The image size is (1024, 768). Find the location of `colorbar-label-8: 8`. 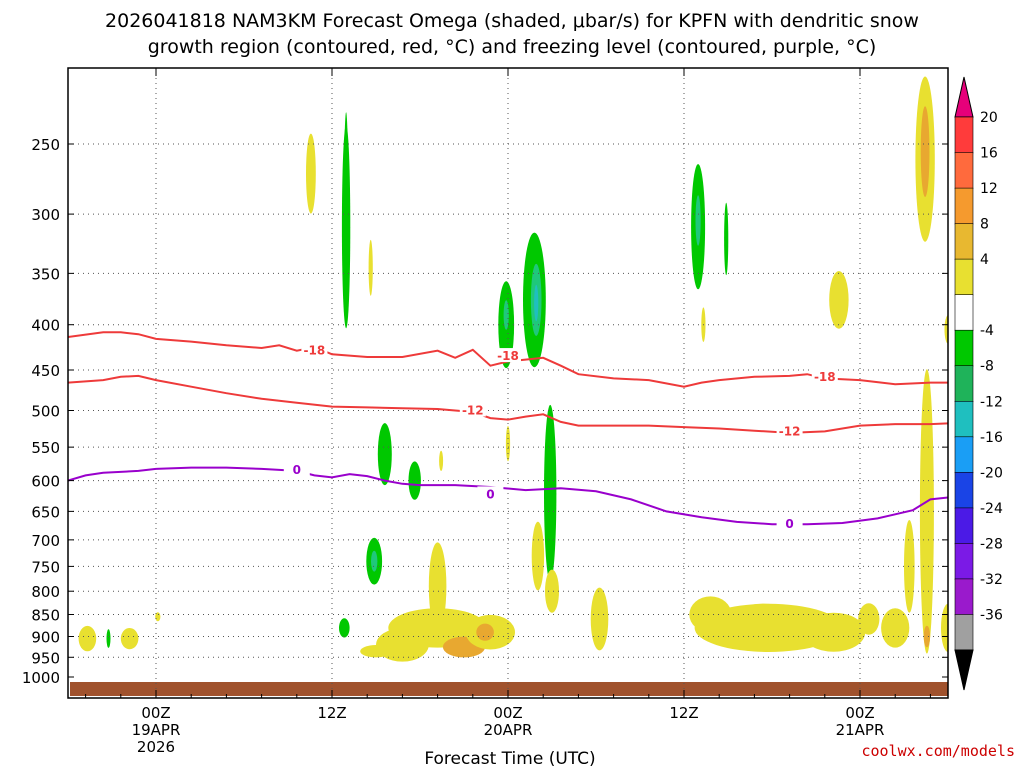

colorbar-label-8: 8 is located at coordinates (984, 225).